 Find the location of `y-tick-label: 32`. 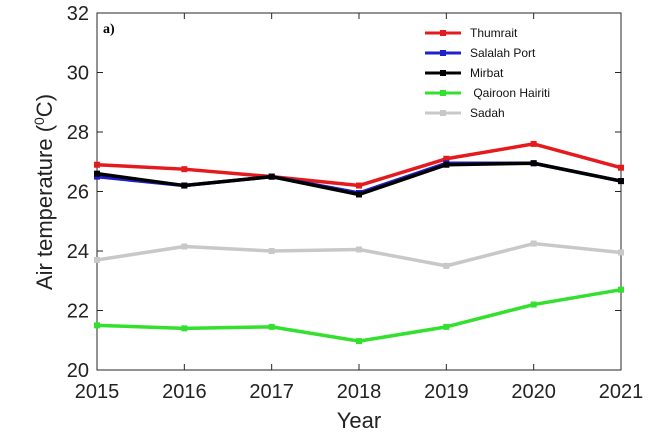

y-tick-label: 32 is located at coordinates (78, 14).